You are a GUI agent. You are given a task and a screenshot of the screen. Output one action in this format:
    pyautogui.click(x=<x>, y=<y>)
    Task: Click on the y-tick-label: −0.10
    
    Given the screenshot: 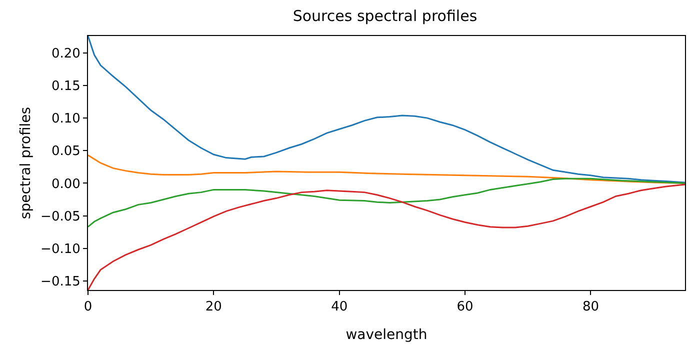 What is the action you would take?
    pyautogui.click(x=60, y=249)
    